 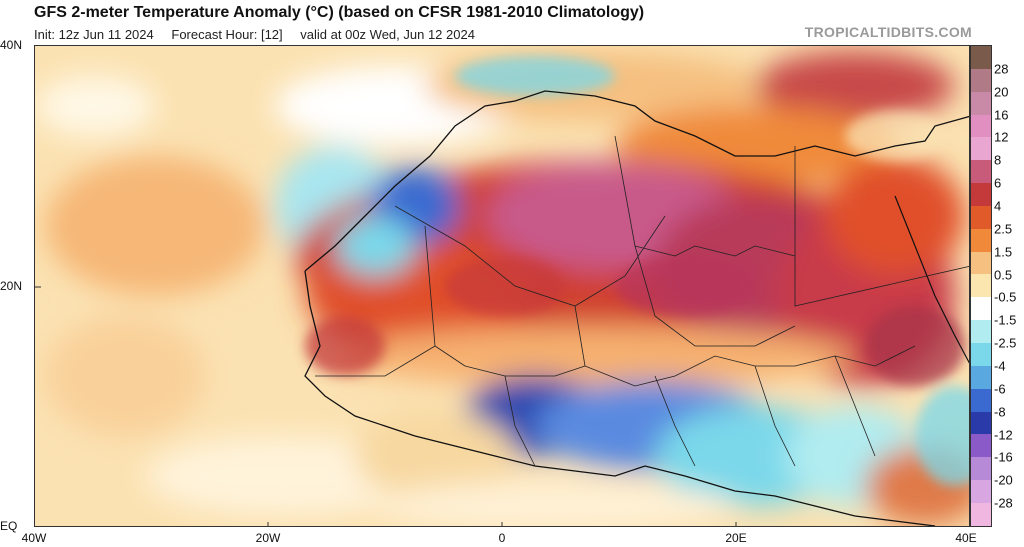 I want to click on colorbar-label: 4, so click(x=998, y=206).